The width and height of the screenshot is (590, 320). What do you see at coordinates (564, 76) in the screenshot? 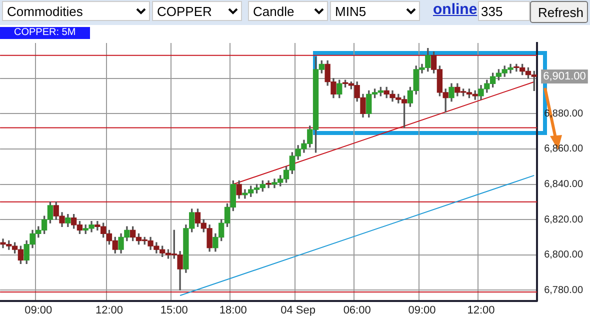
I see `text: 6,901.00` at bounding box center [564, 76].